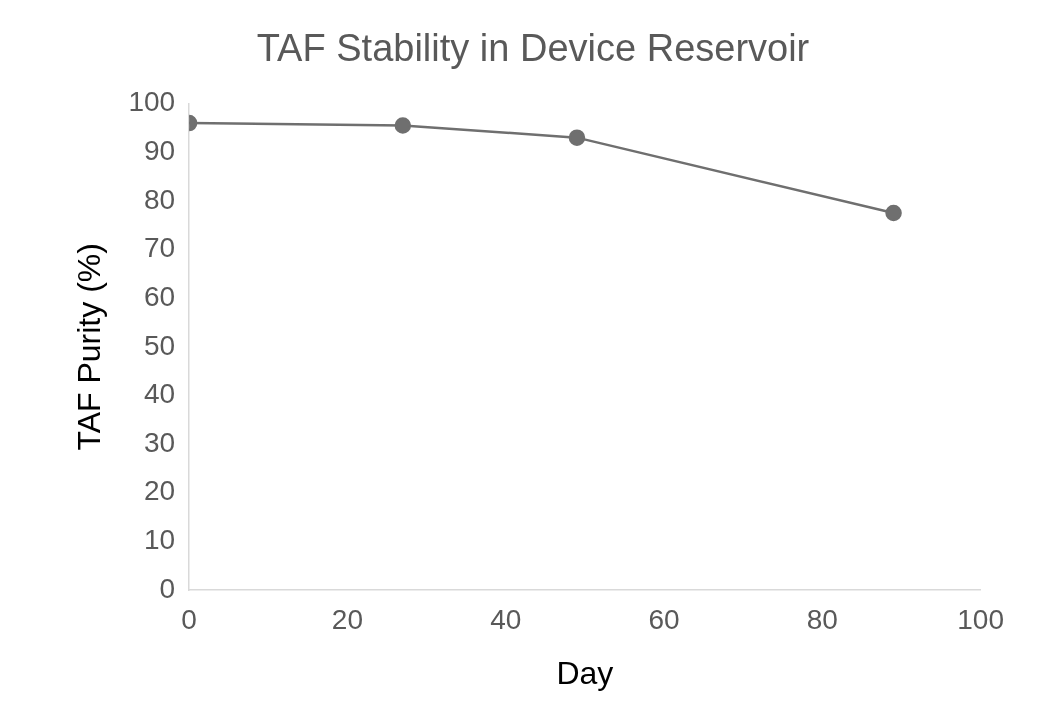 The width and height of the screenshot is (1038, 718). What do you see at coordinates (159, 491) in the screenshot?
I see `y-tick-label: 20` at bounding box center [159, 491].